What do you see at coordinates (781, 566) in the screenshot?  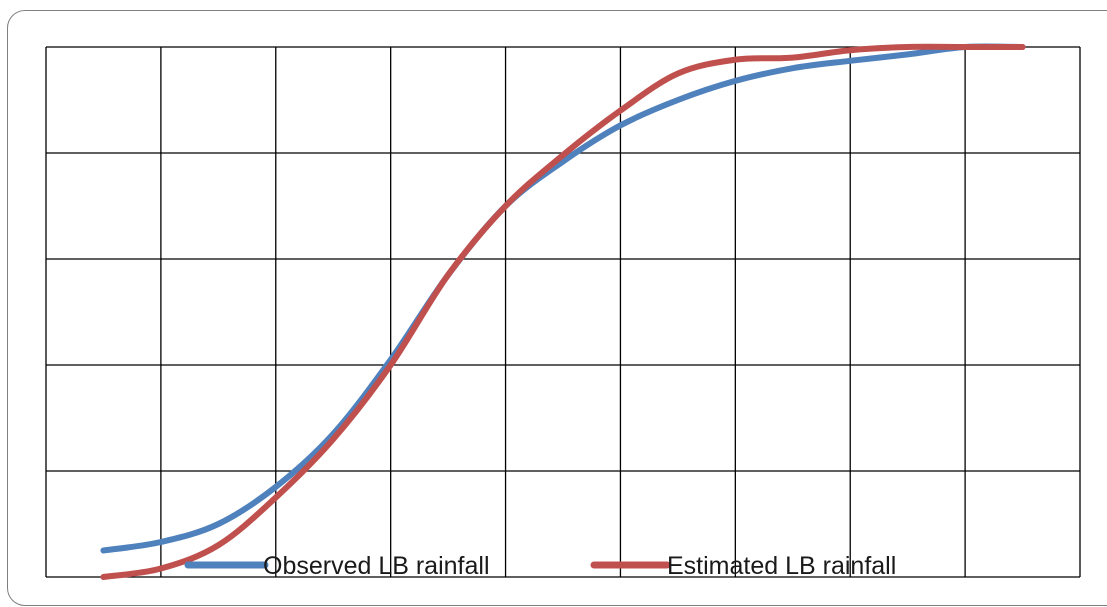 I see `legend-label-estimated: Estimated LB rainfall` at bounding box center [781, 566].